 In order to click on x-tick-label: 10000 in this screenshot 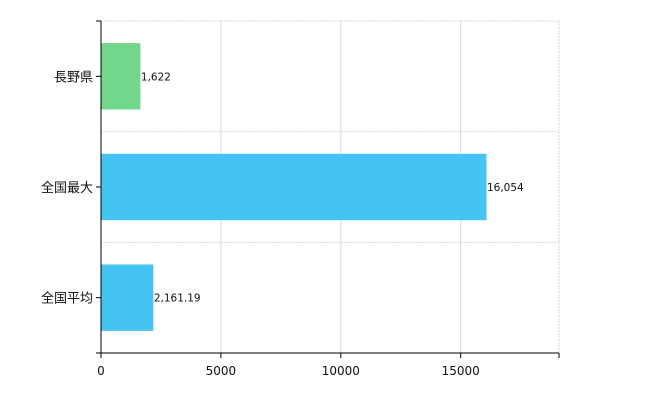, I will do `click(341, 371)`.